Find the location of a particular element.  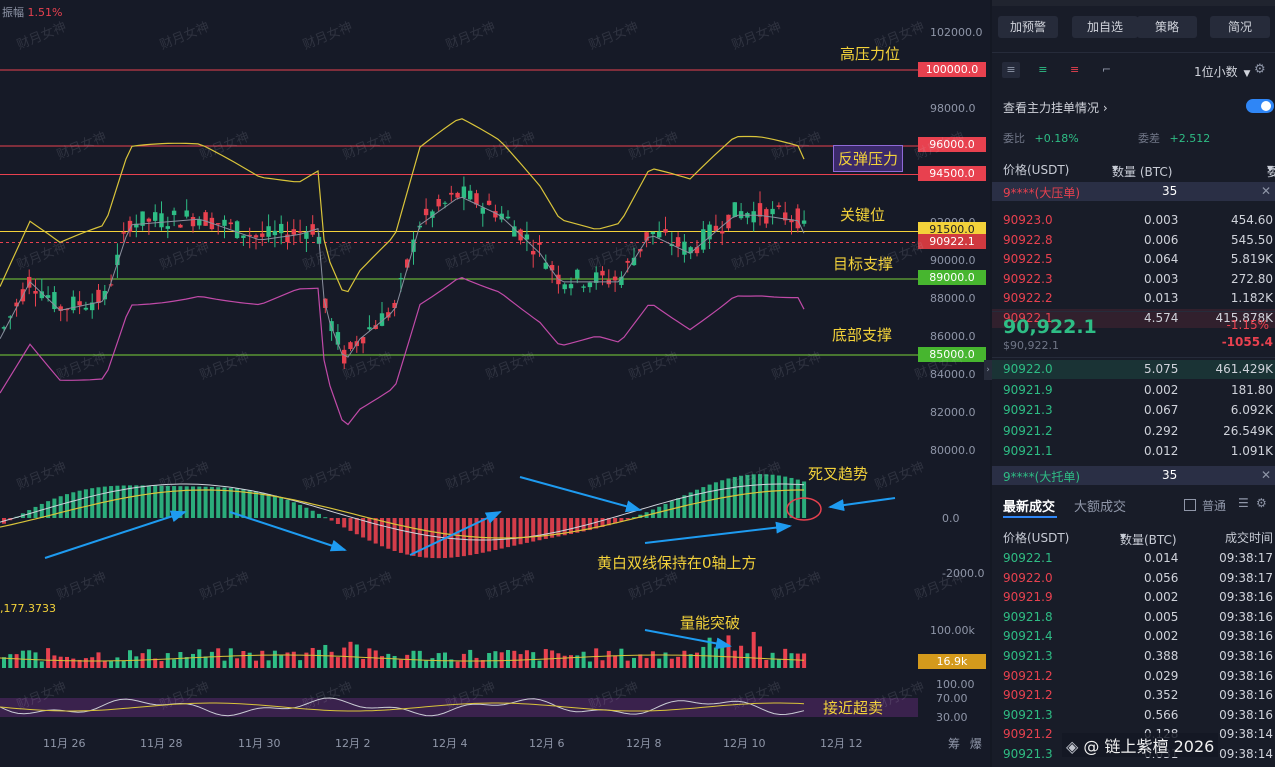

col-qty-header: 数量 (BTC) ▾ is located at coordinates (1142, 170).